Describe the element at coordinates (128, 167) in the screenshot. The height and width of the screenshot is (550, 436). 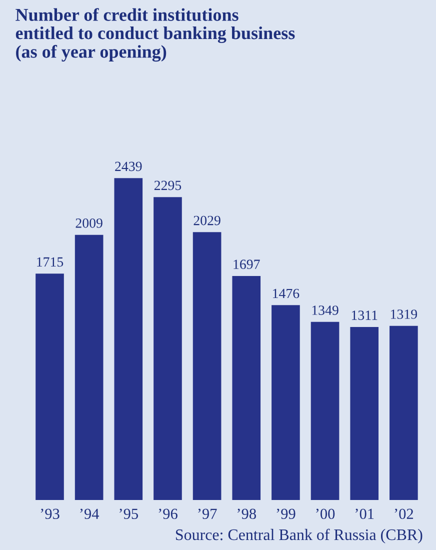
I see `data-label: 2439` at that location.